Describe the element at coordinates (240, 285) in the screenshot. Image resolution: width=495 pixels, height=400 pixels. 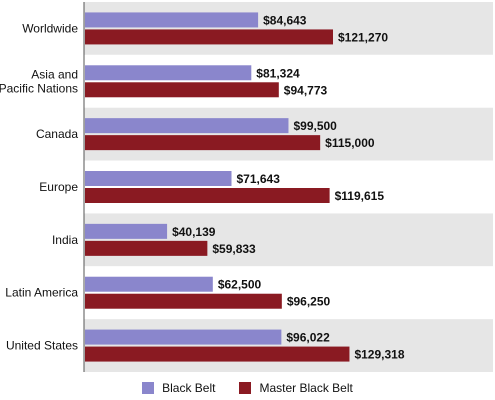
I see `data-label: $62,500` at that location.